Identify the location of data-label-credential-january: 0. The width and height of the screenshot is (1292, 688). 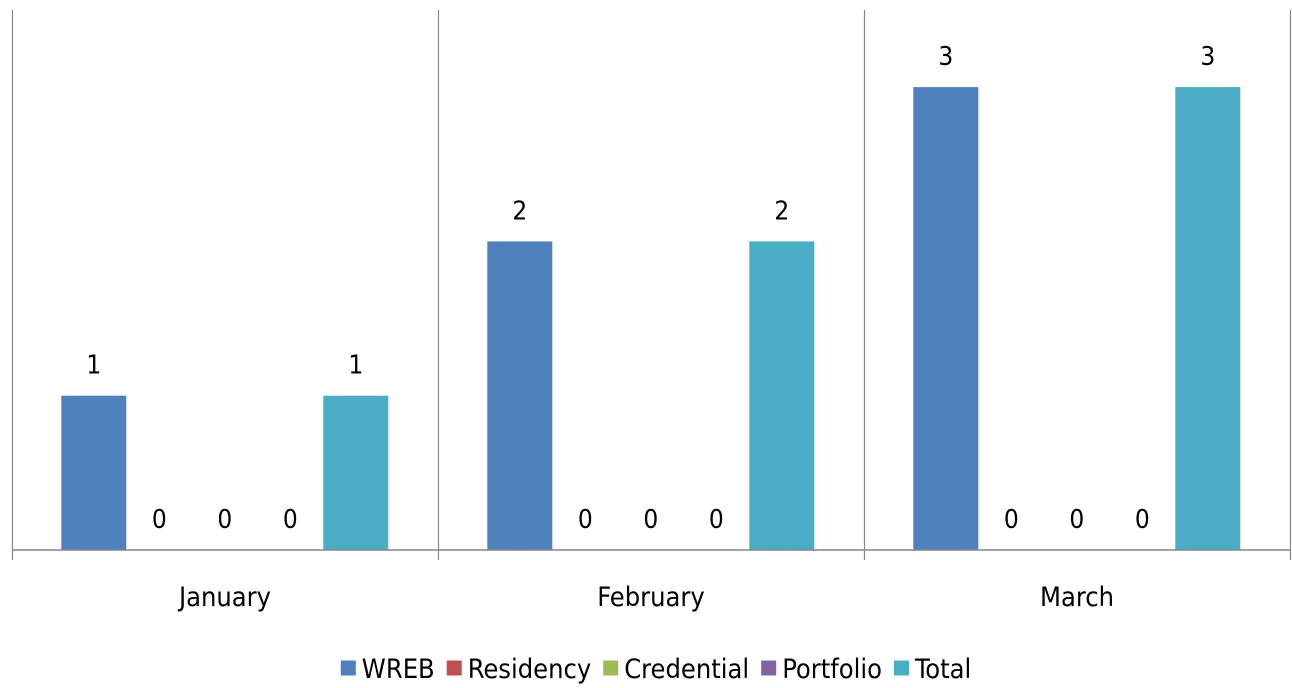
(224, 520).